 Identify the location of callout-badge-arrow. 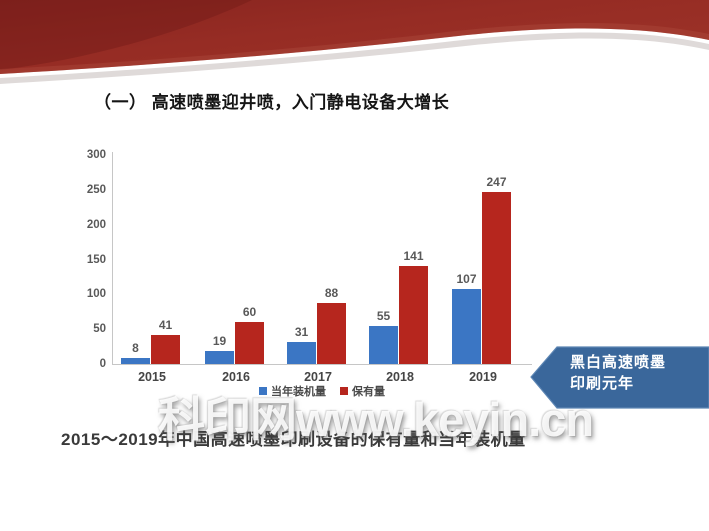
(619, 377).